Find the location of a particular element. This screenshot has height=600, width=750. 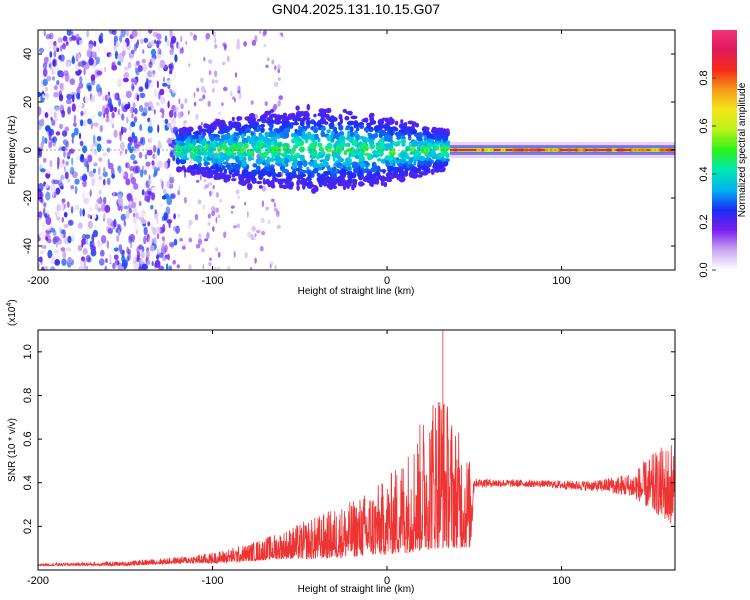

y-tick-label: 0.2 is located at coordinates (28, 526).